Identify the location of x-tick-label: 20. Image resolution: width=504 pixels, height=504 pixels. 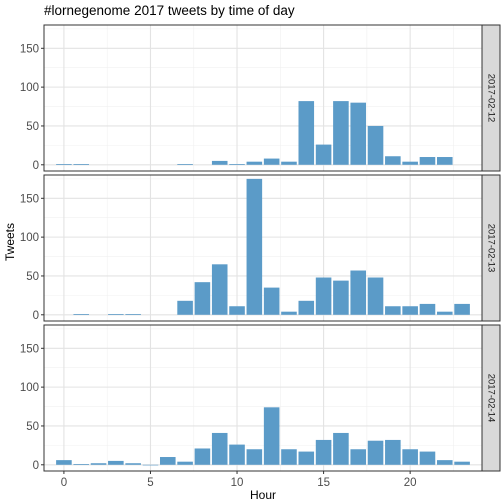
(410, 483).